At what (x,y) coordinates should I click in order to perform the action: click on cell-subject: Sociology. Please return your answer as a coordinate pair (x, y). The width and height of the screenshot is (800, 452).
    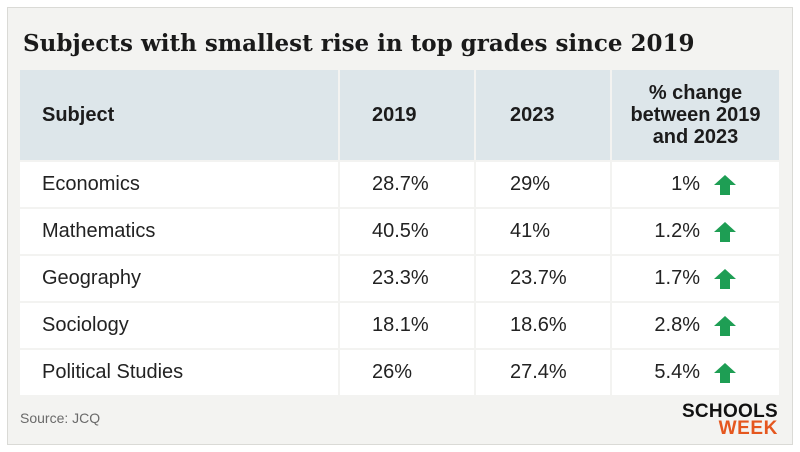
    Looking at the image, I should click on (179, 325).